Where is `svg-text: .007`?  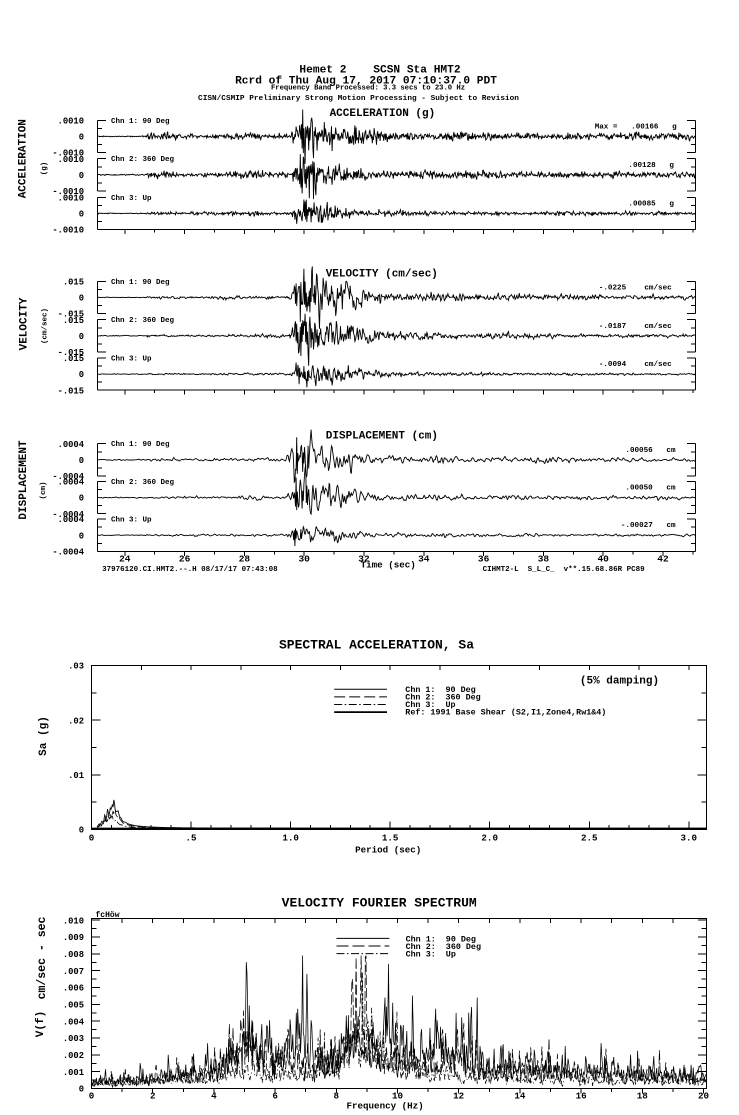
svg-text: .007 is located at coordinates (73, 972).